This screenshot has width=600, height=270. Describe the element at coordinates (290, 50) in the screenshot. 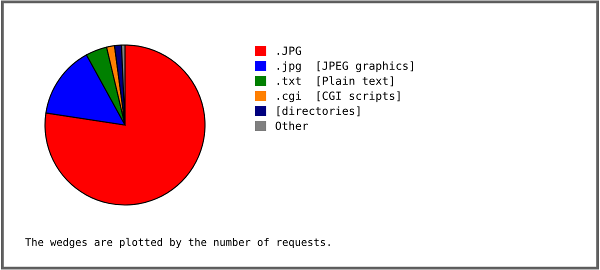

I see `legend-label: .JPG` at that location.